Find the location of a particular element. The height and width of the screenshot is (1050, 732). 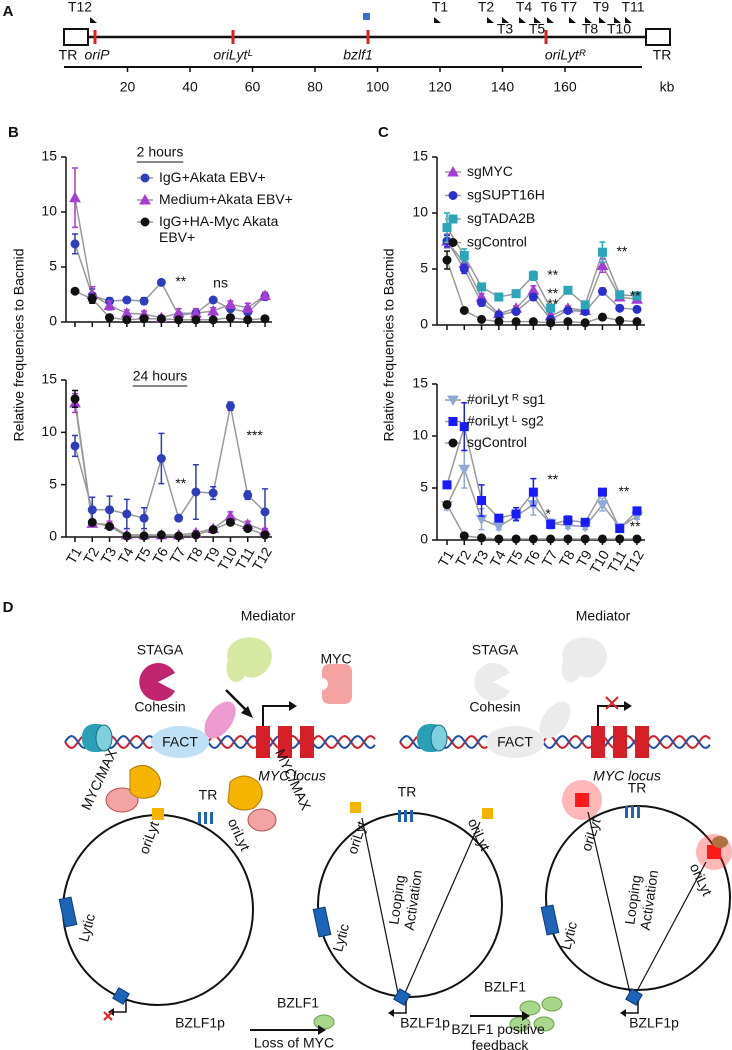

cohesin is located at coordinates (555, 720).